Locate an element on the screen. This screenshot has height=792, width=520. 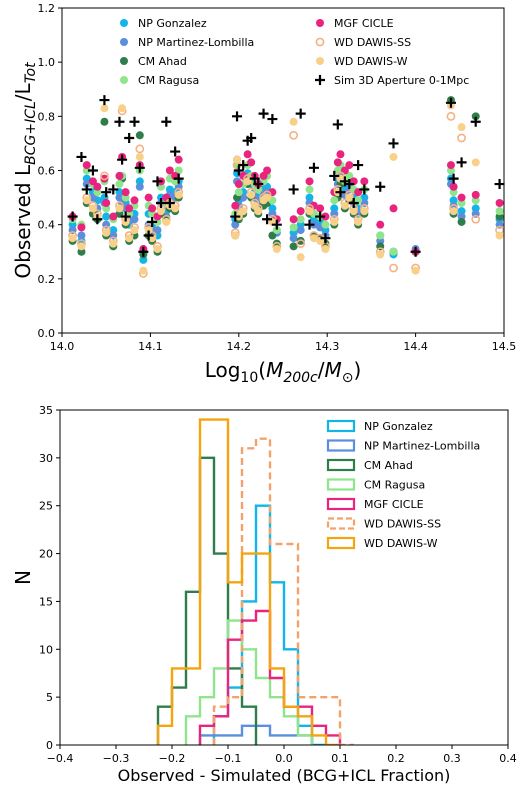
x-tick-label: −0.4 is located at coordinates (60, 758).